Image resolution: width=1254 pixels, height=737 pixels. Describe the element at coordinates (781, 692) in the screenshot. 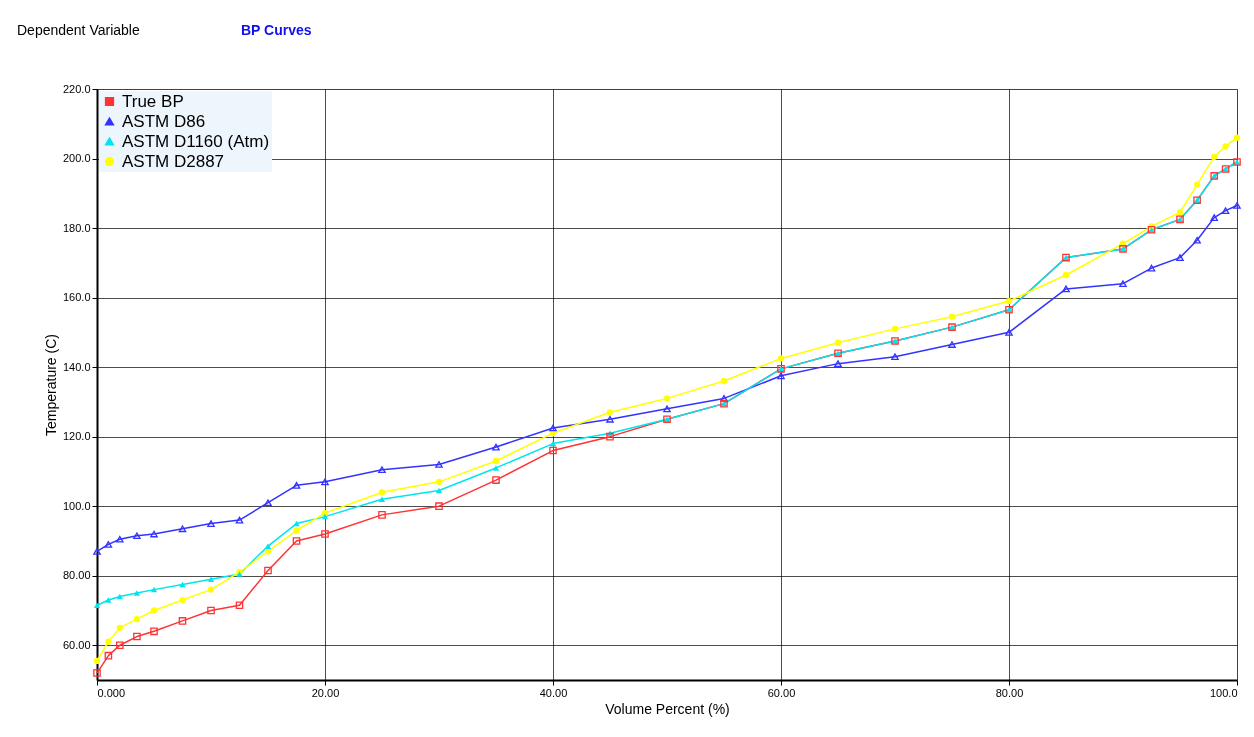

I see `x-tick-label: 60.00` at that location.